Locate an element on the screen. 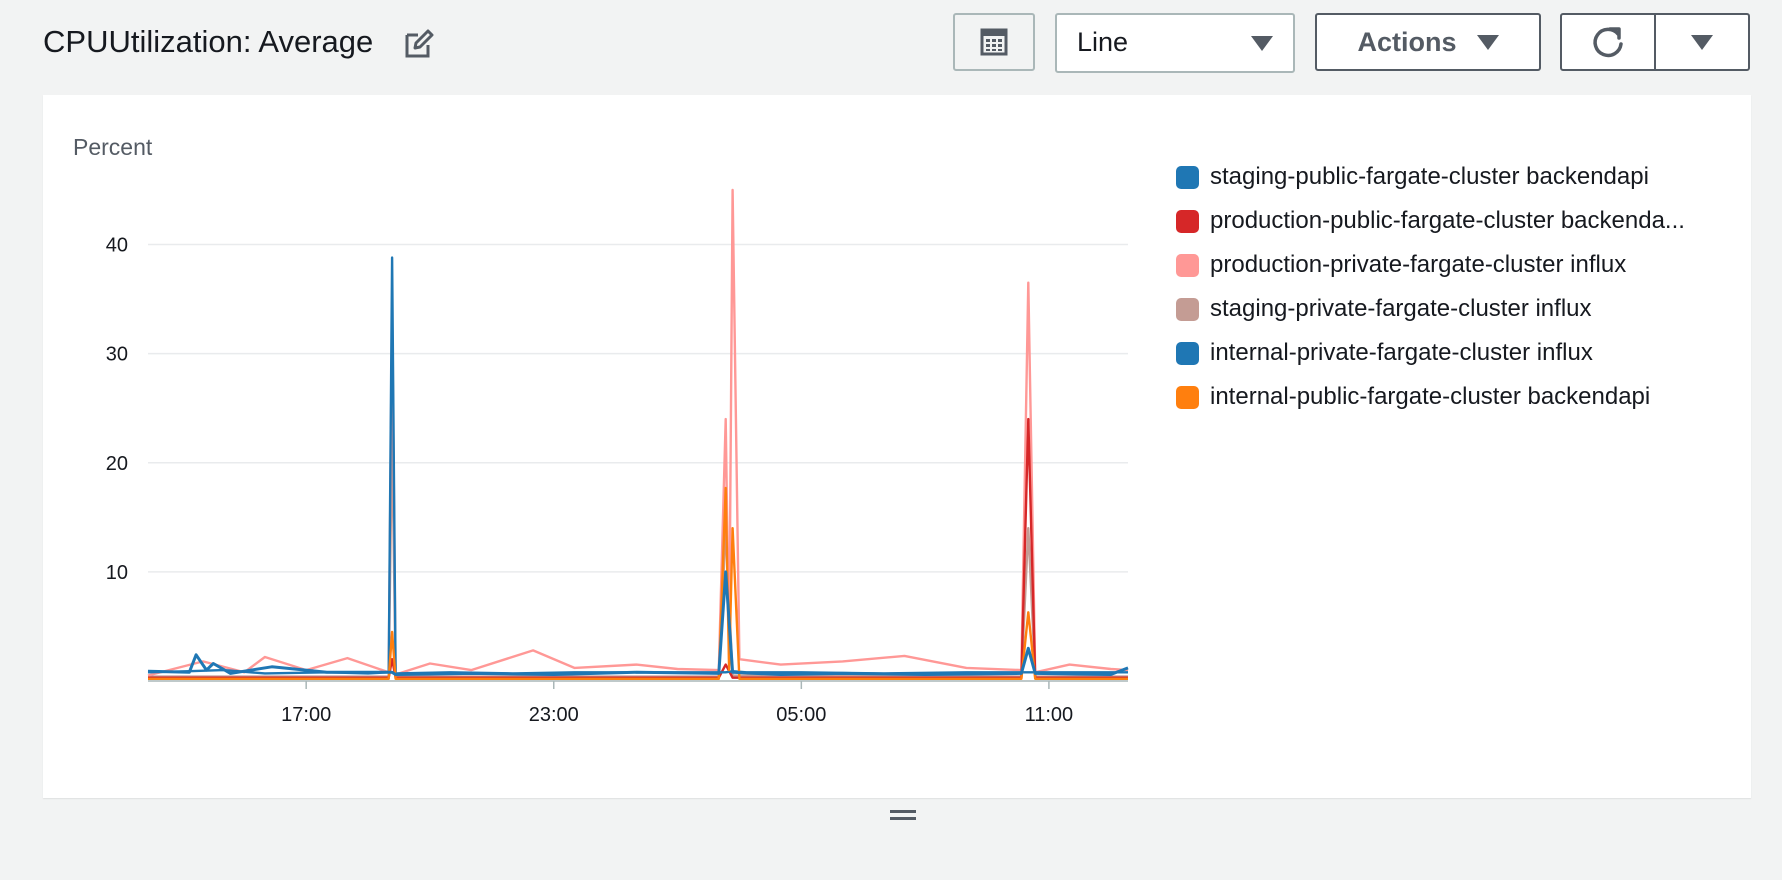  widget-header: CPUUtilization: Average Line Actions is located at coordinates (891, 45).